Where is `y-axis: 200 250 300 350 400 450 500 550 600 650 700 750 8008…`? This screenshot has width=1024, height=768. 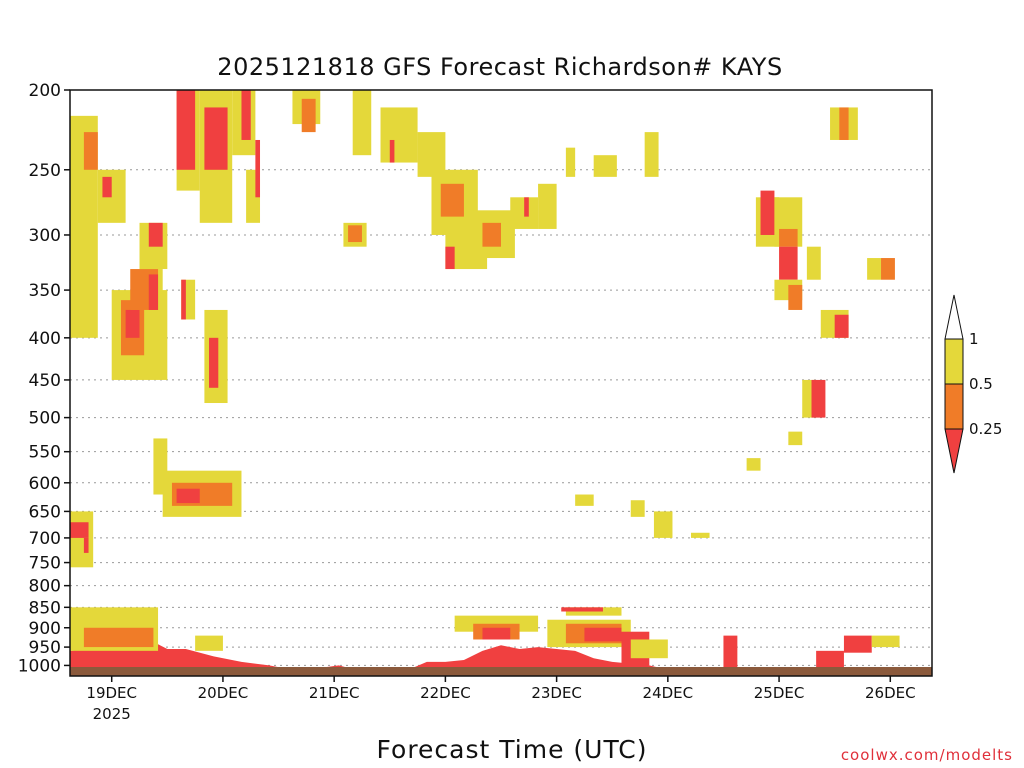
y-axis: 200 250 300 350 400 450 500 550 600 650 700 750 8008… is located at coordinates (44, 378).